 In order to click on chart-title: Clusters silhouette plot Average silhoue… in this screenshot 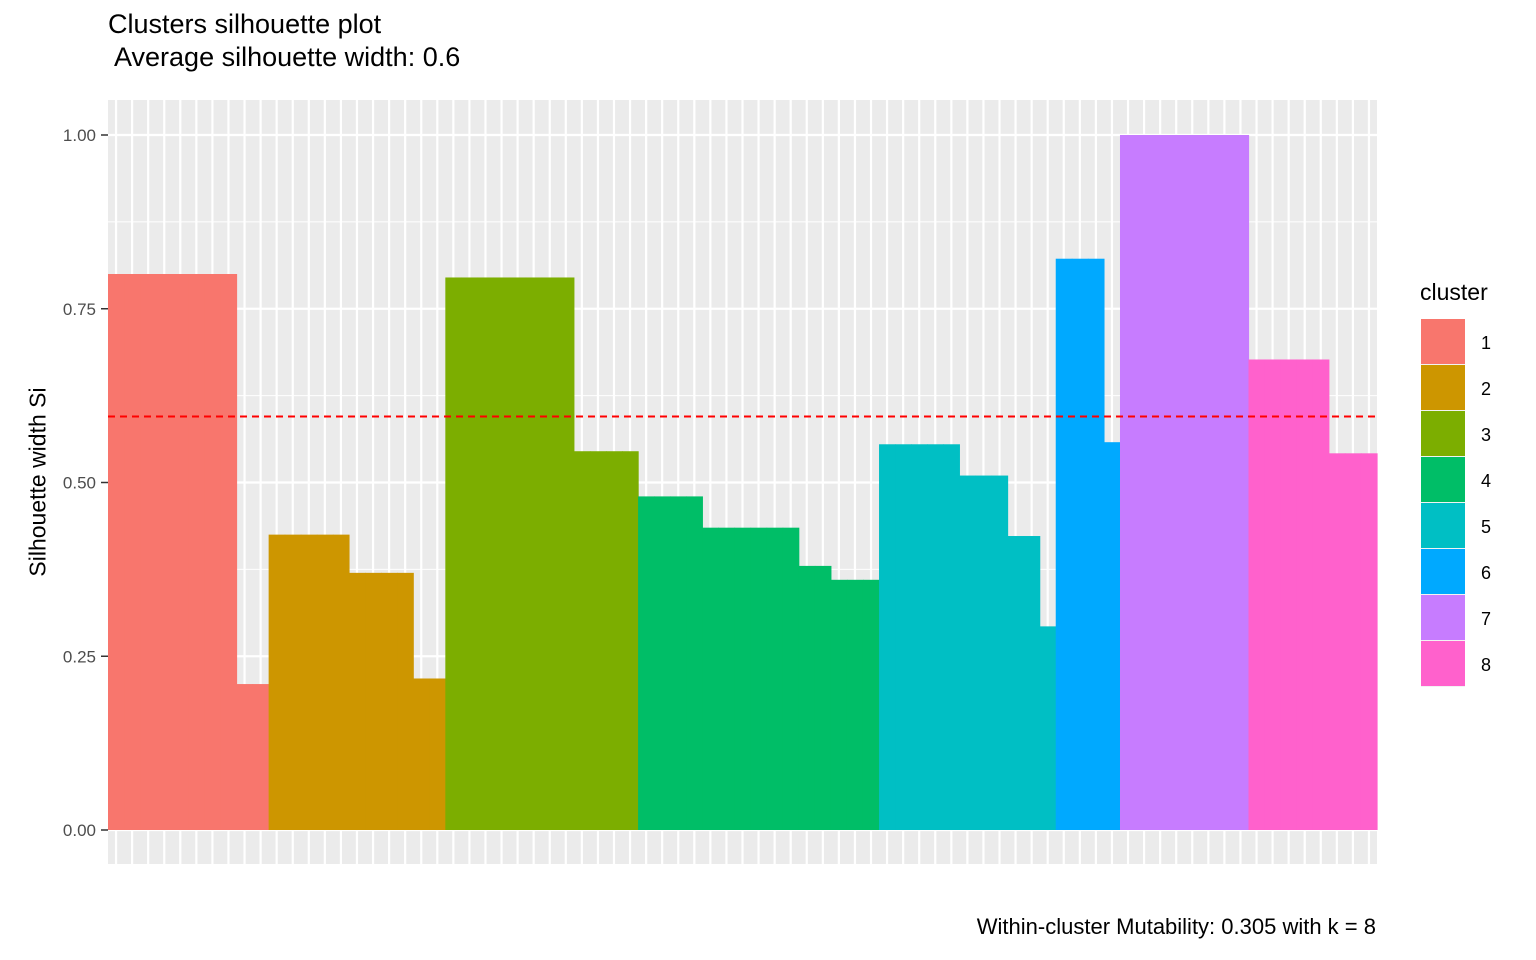, I will do `click(284, 41)`.